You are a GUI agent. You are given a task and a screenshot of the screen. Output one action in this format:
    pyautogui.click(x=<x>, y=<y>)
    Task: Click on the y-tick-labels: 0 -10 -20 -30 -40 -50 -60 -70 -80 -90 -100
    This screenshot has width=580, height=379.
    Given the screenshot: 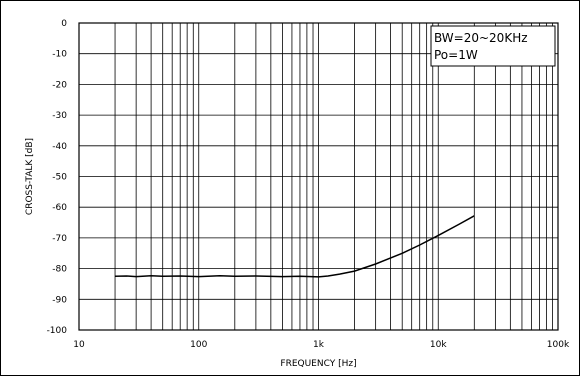 What is the action you would take?
    pyautogui.click(x=57, y=177)
    